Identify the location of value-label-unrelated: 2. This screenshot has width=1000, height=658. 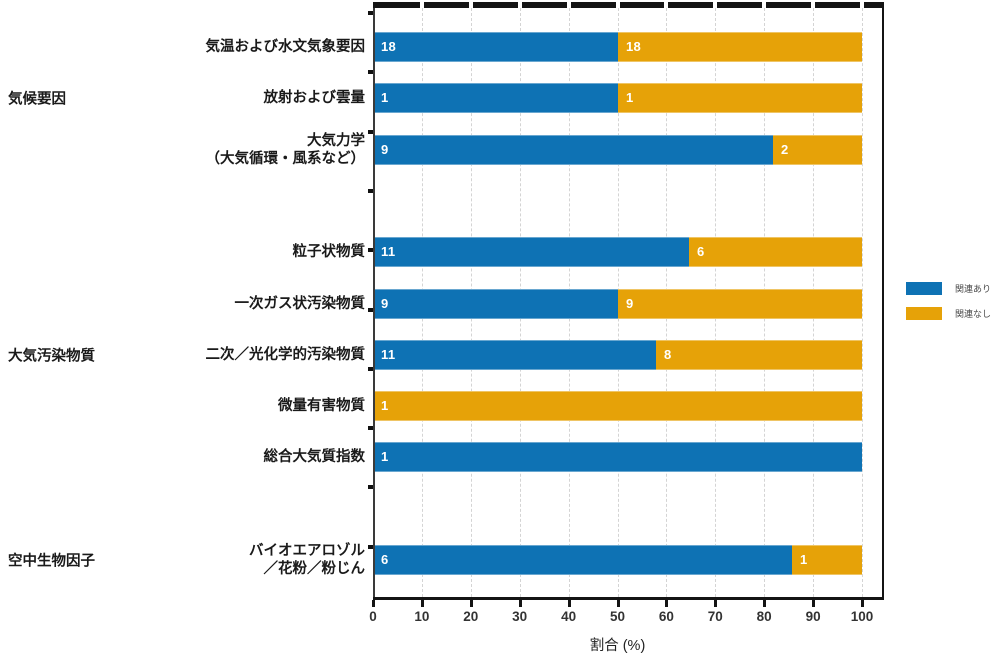
(785, 149).